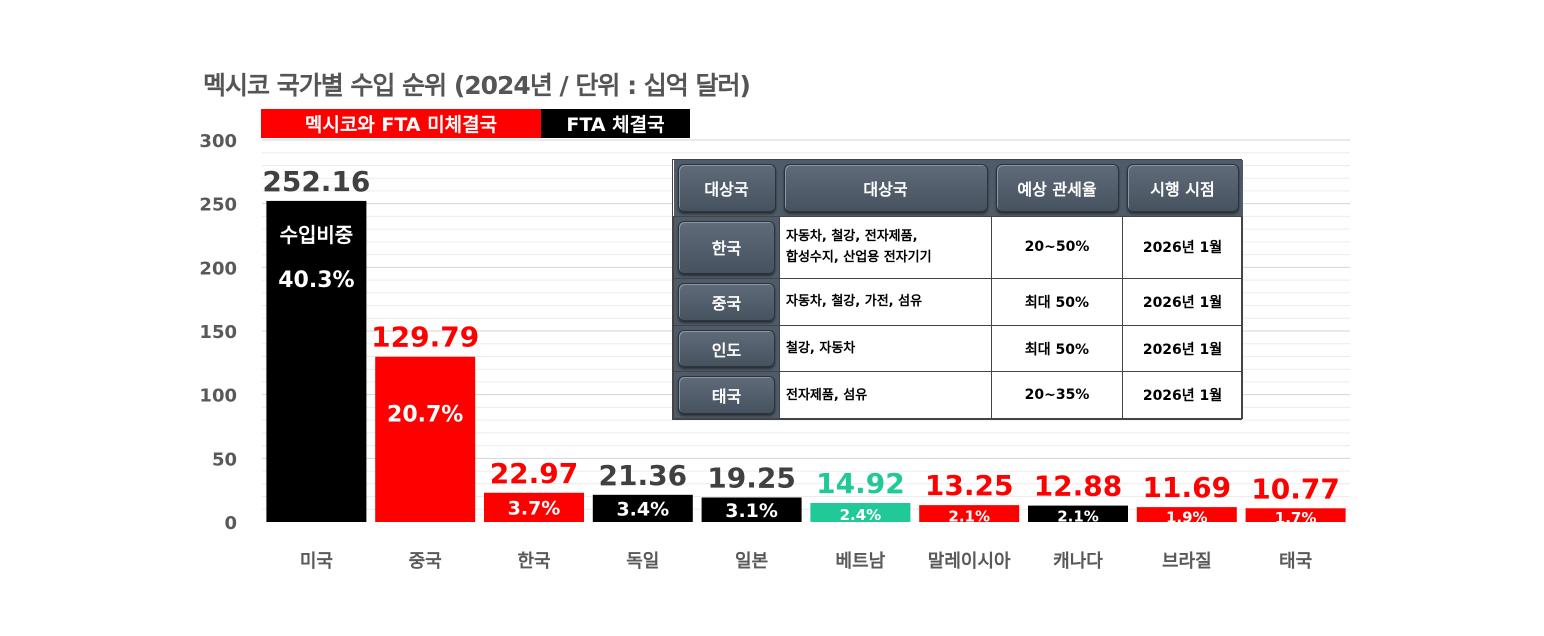  What do you see at coordinates (861, 515) in the screenshot?
I see `share-label: 2.4%` at bounding box center [861, 515].